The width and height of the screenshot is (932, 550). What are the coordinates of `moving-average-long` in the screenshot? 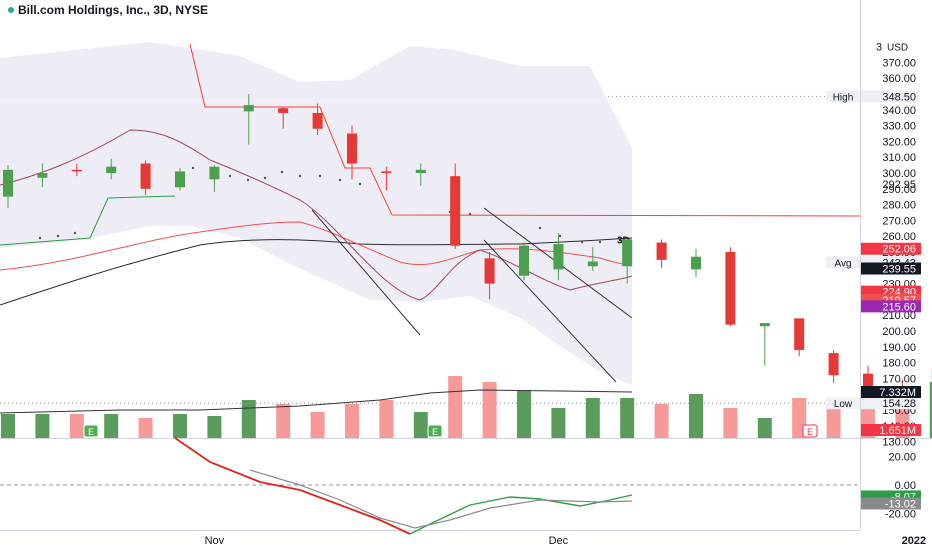 It's located at (316, 271).